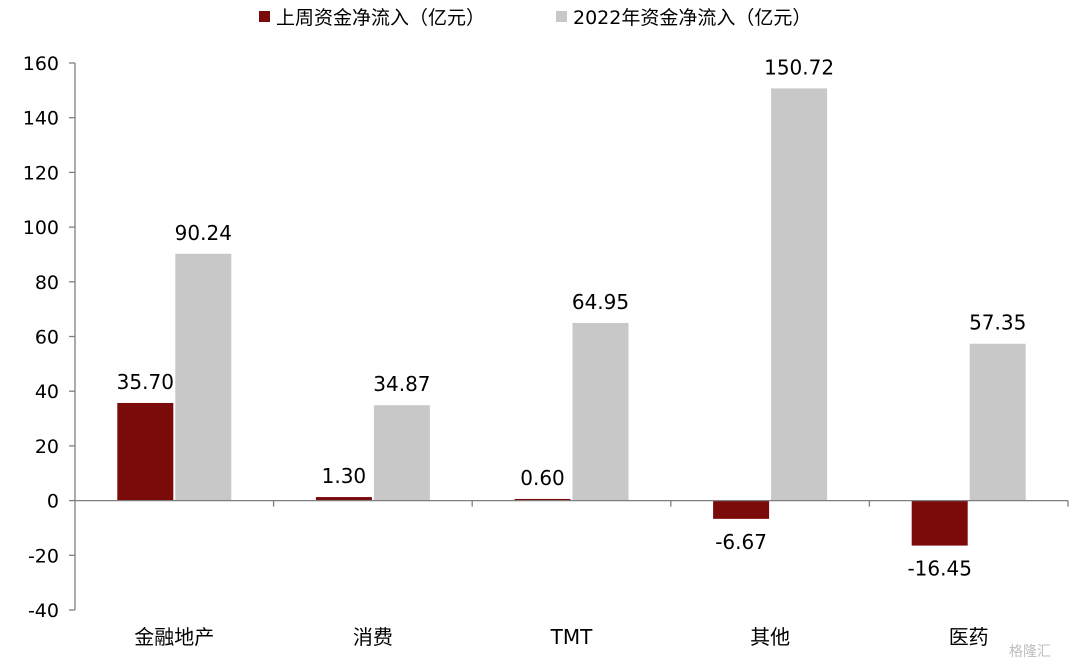 This screenshot has width=1080, height=667. Describe the element at coordinates (203, 233) in the screenshot. I see `data-label: 90.24` at that location.